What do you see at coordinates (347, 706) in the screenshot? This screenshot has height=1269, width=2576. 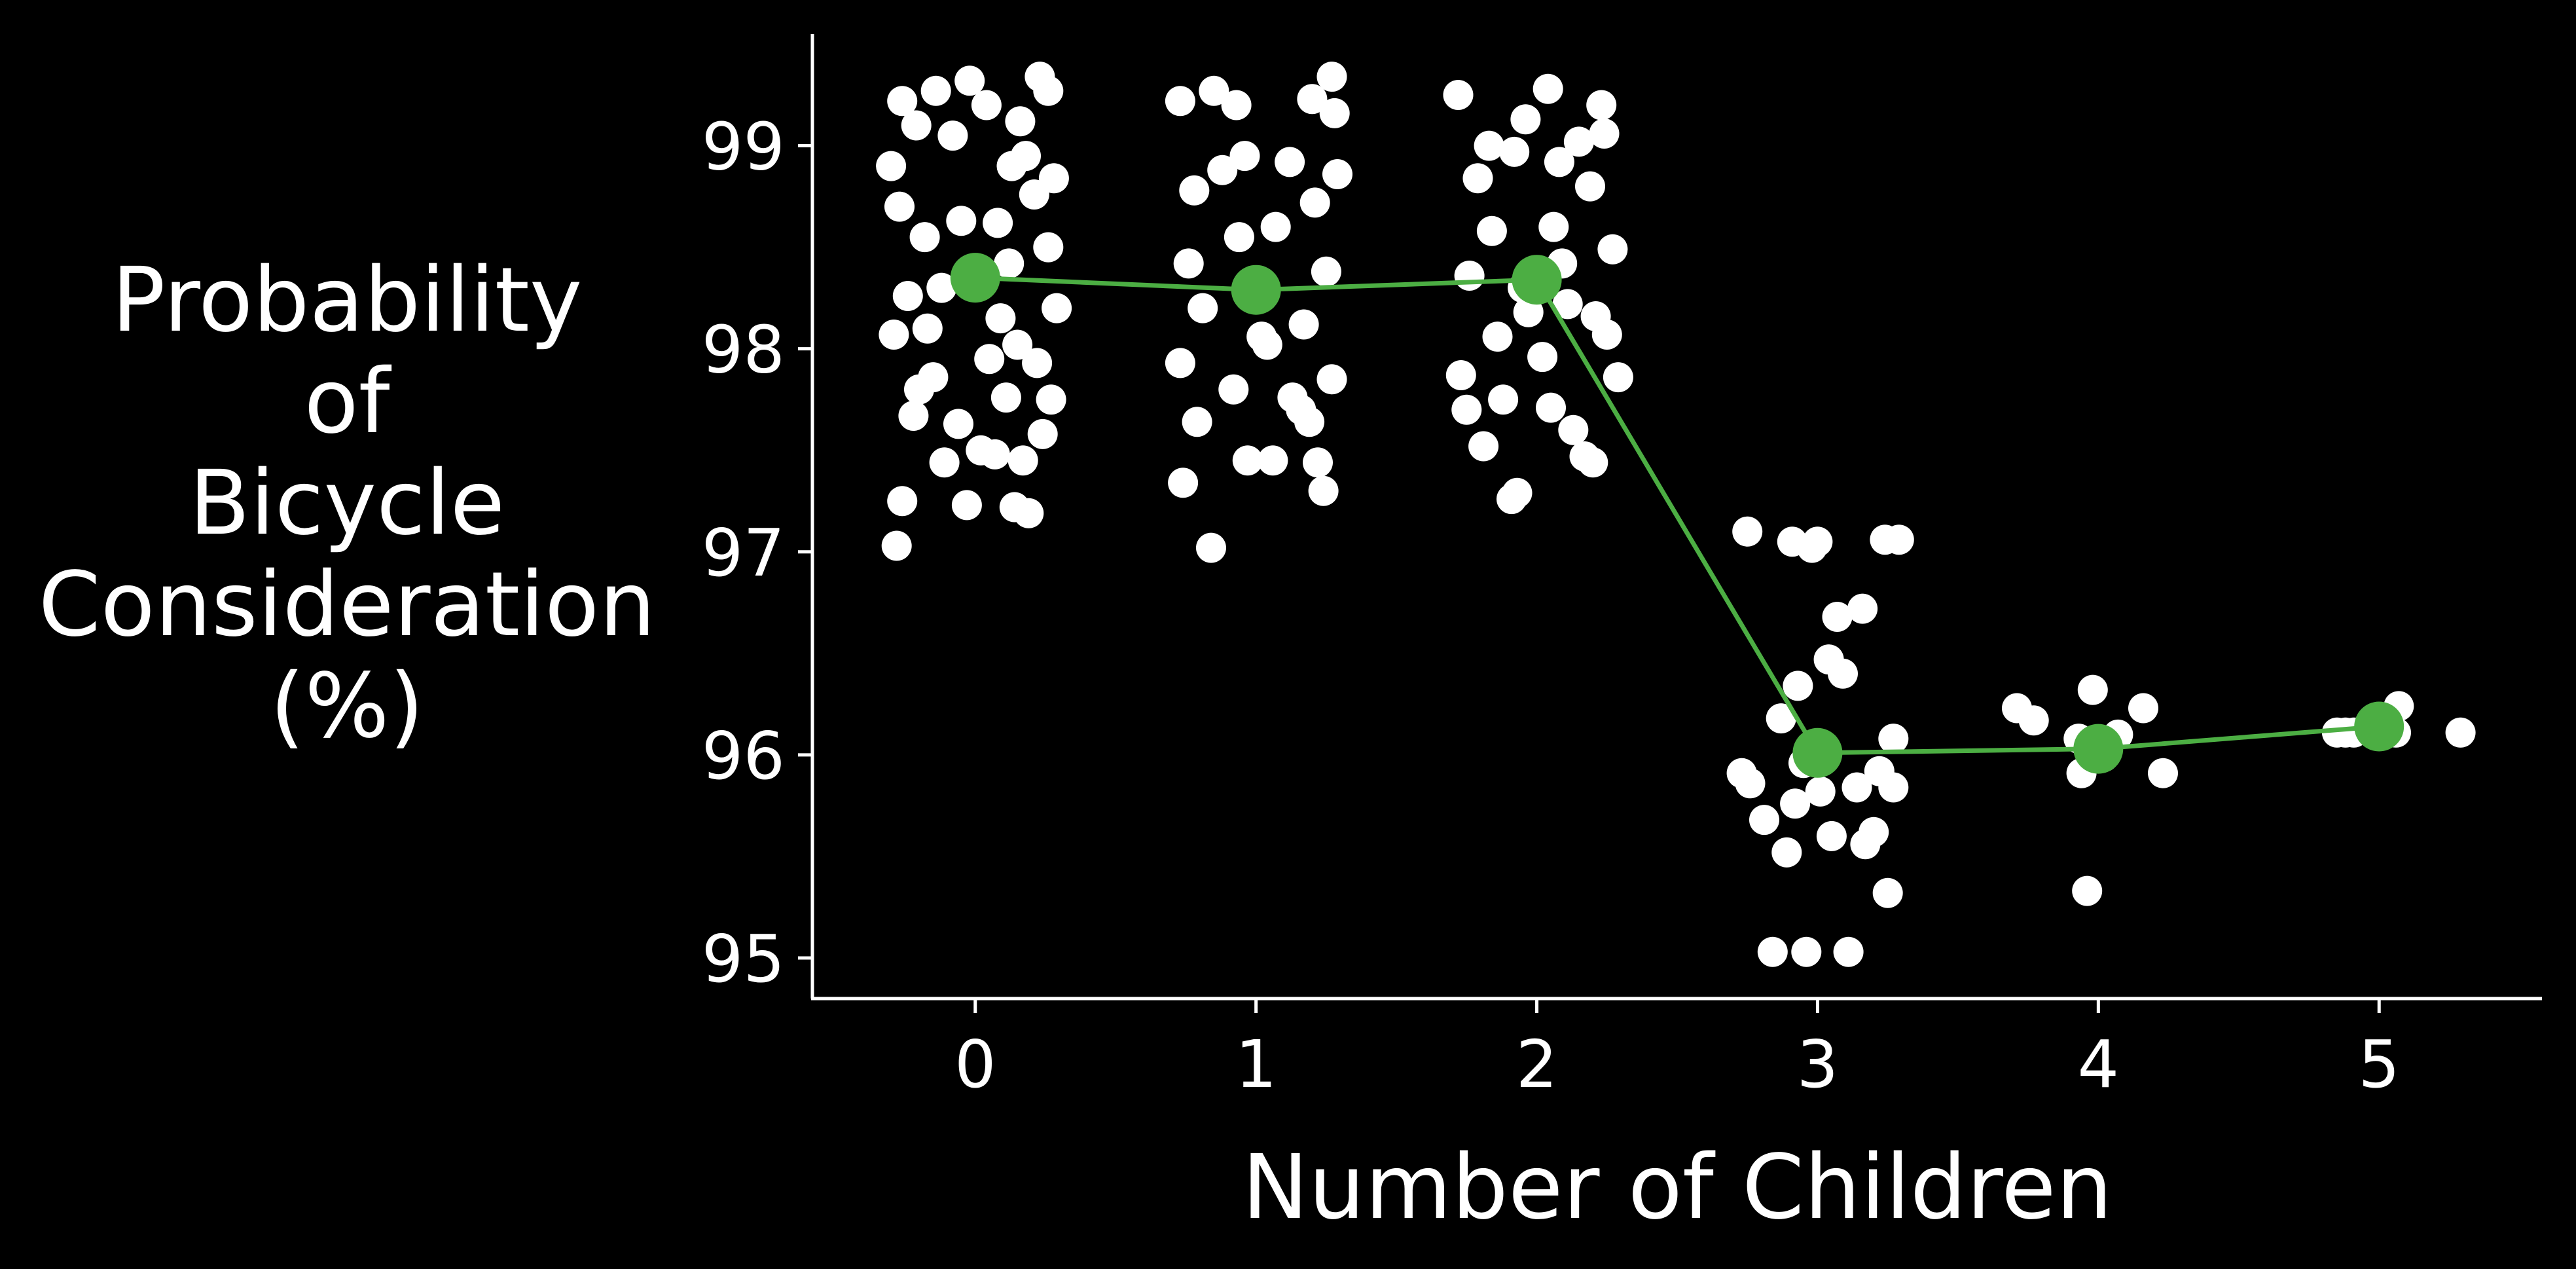 I see `y-axis-title-line: (%)` at bounding box center [347, 706].